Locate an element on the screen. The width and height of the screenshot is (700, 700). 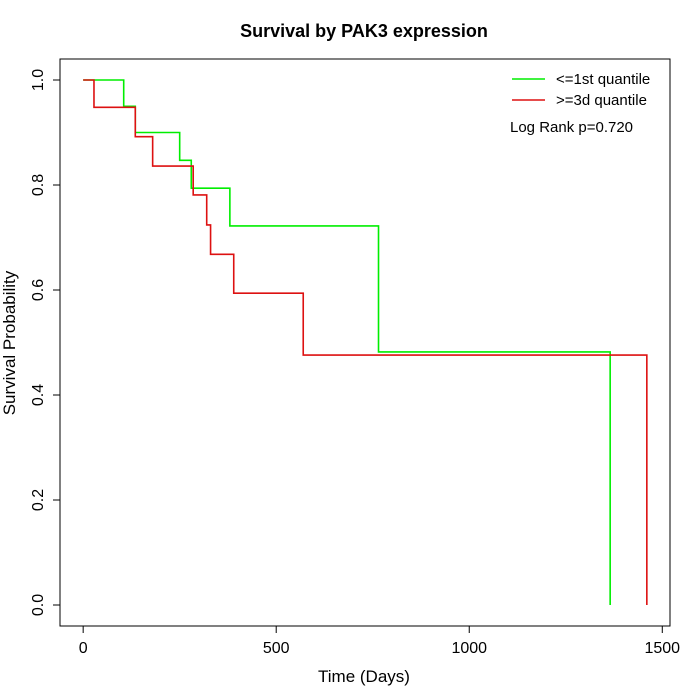
y-axis: 0.0 0.2 0.4 0.6 0.8 1.0 is located at coordinates (45, 342).